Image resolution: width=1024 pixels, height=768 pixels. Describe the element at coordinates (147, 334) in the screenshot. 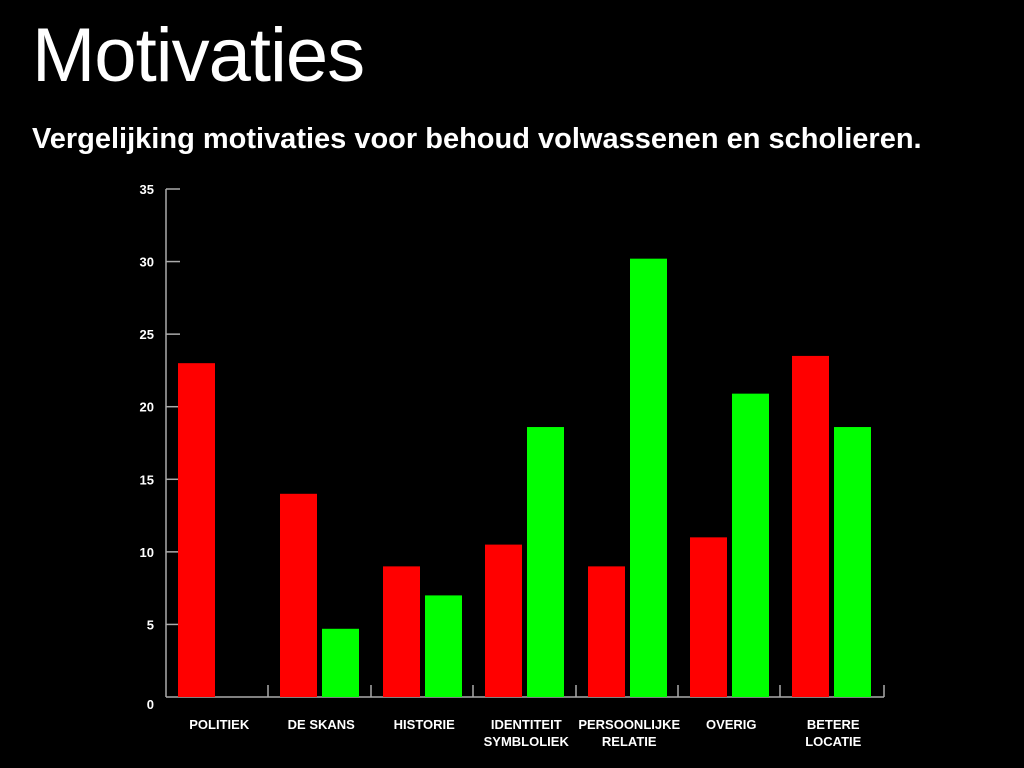

I see `y-tick-label: 25` at that location.